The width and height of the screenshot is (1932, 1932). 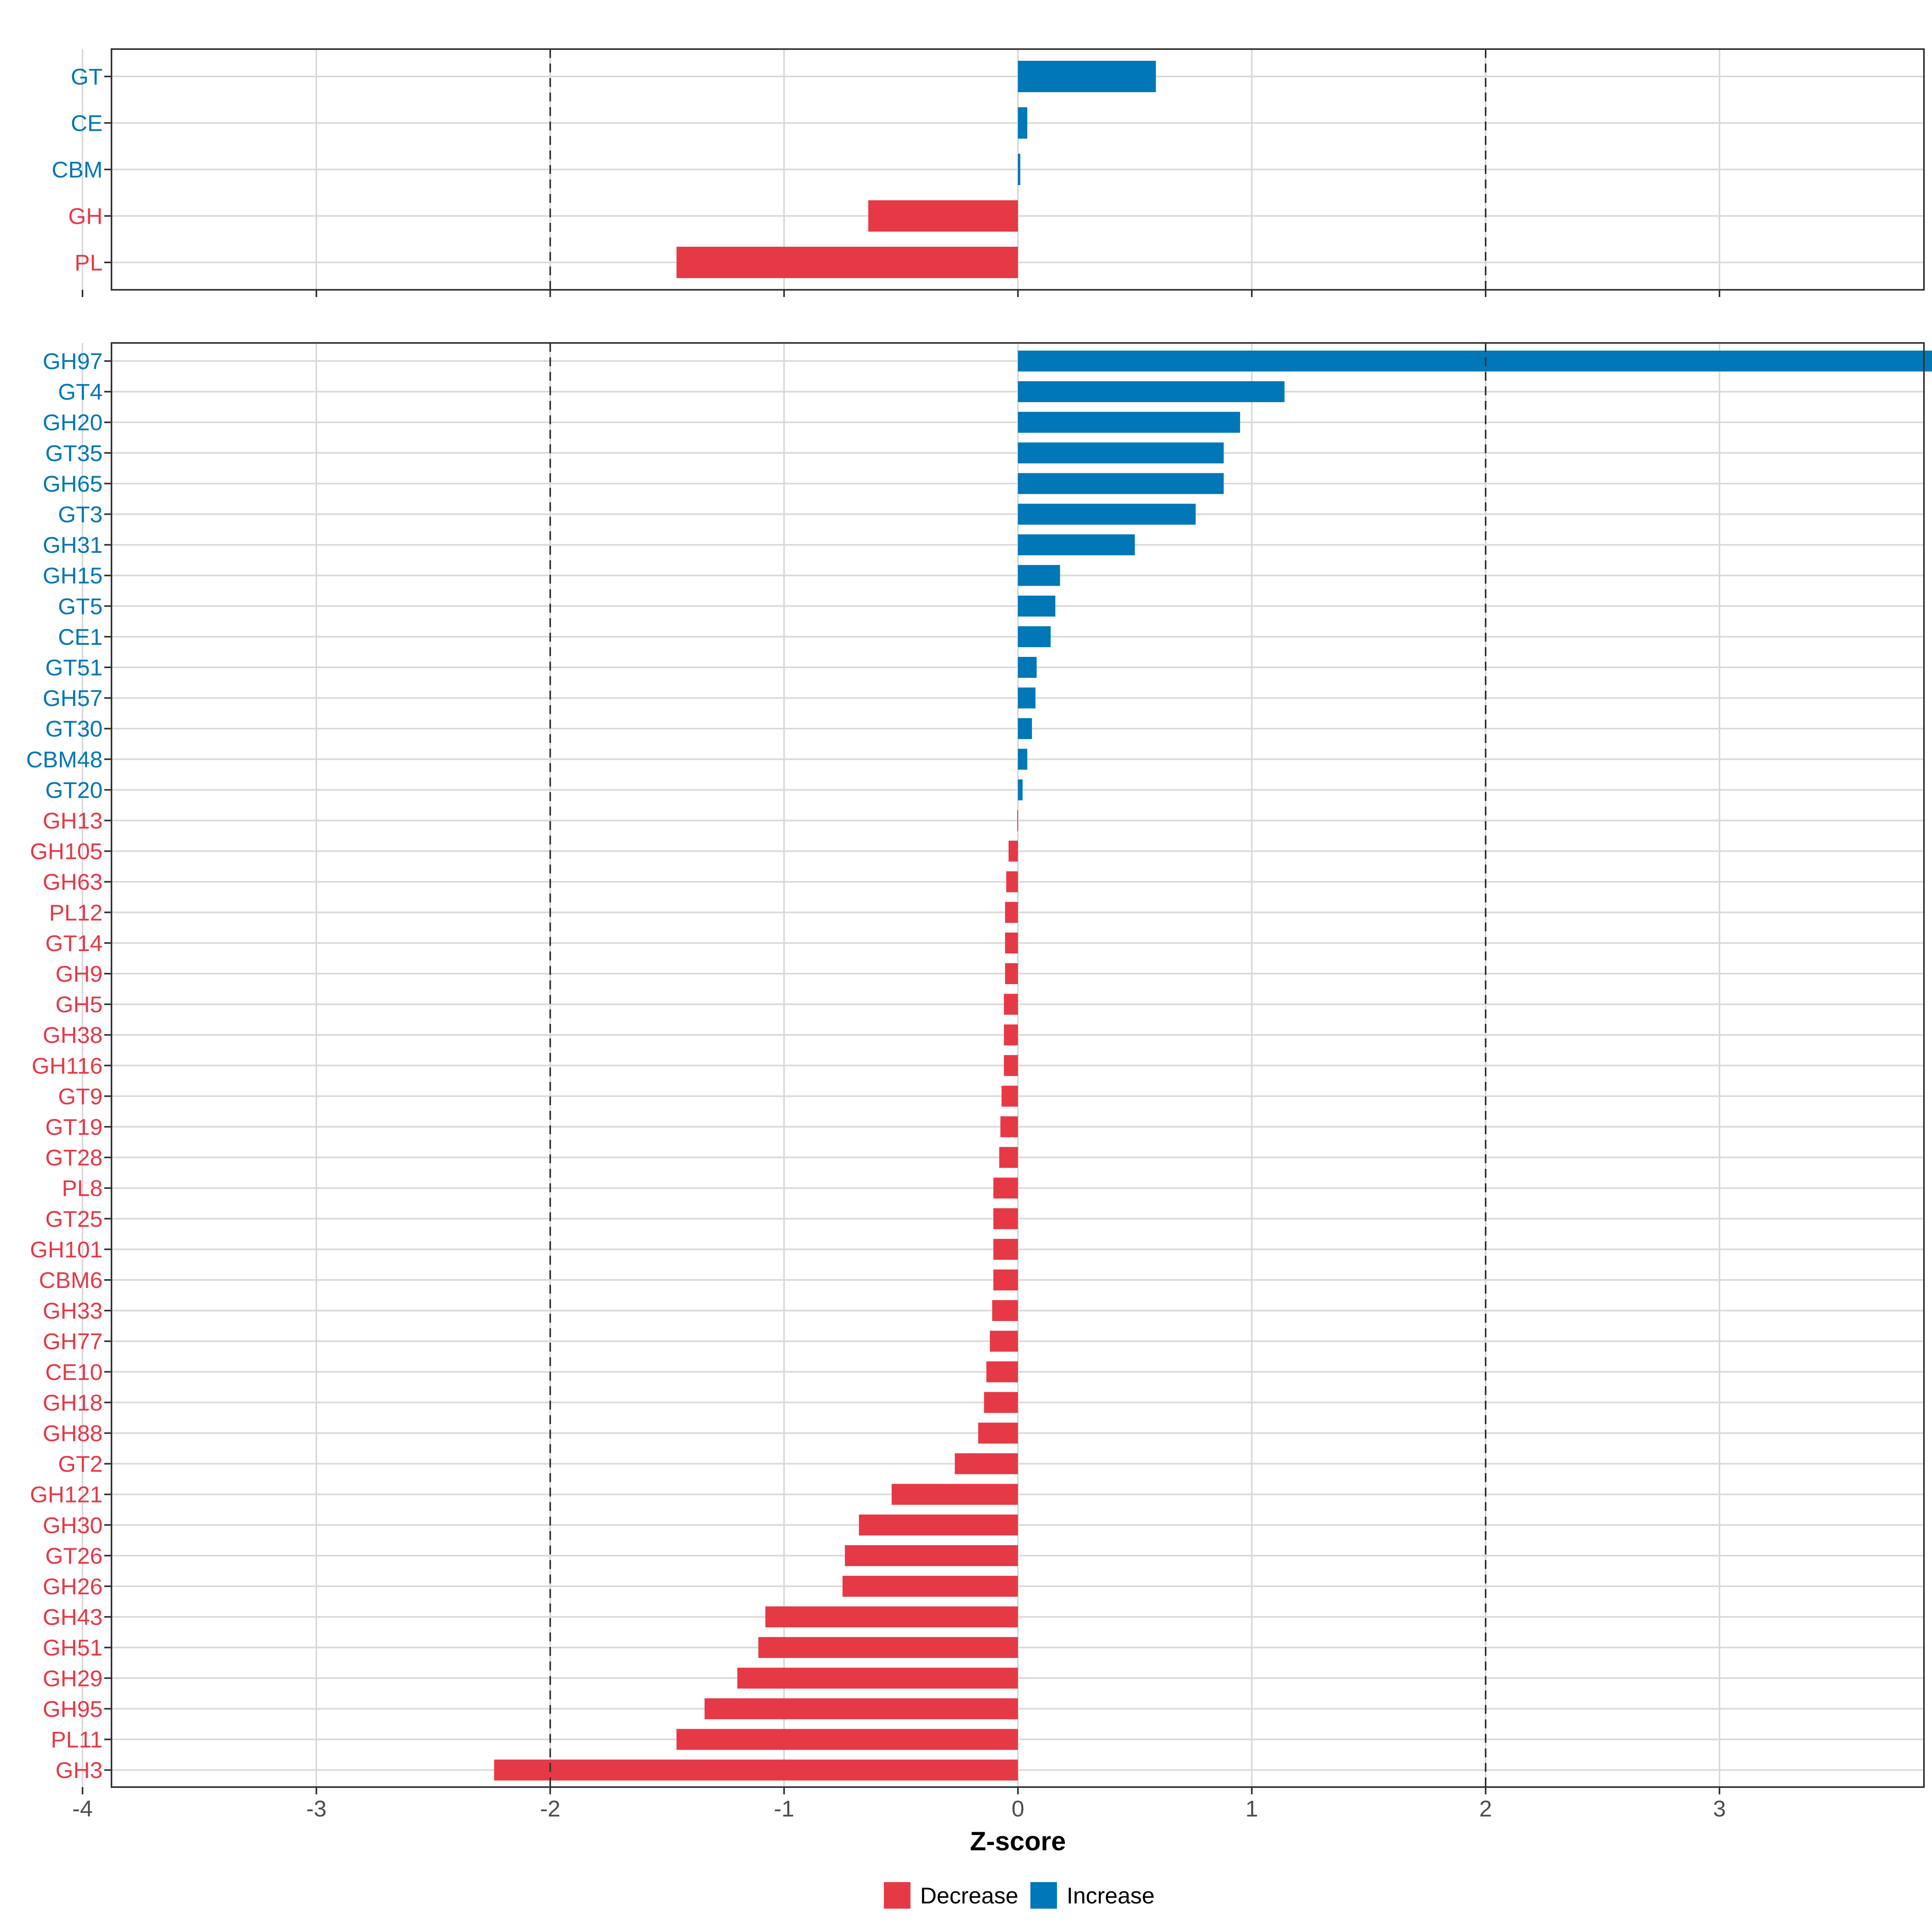 I want to click on bar-gh97, so click(x=1475, y=361).